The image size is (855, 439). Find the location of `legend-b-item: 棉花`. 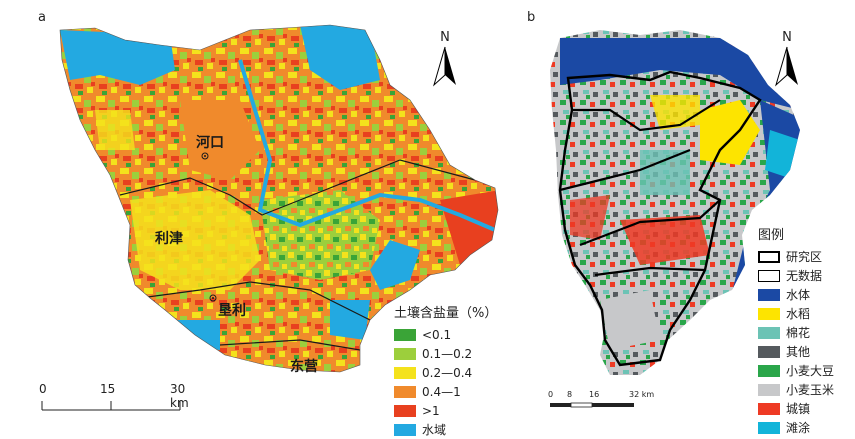

legend-b-item: 棉花 is located at coordinates (796, 332).